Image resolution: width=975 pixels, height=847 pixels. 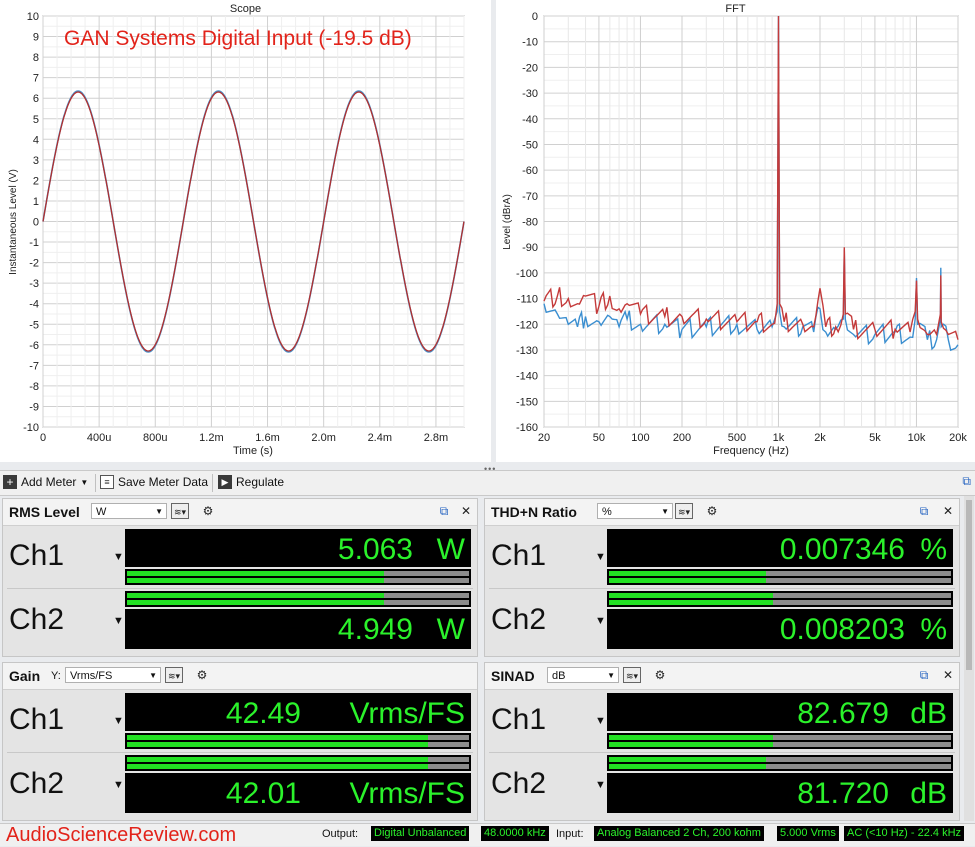 What do you see at coordinates (34, 407) in the screenshot?
I see `scope-y-tick-label: -9` at bounding box center [34, 407].